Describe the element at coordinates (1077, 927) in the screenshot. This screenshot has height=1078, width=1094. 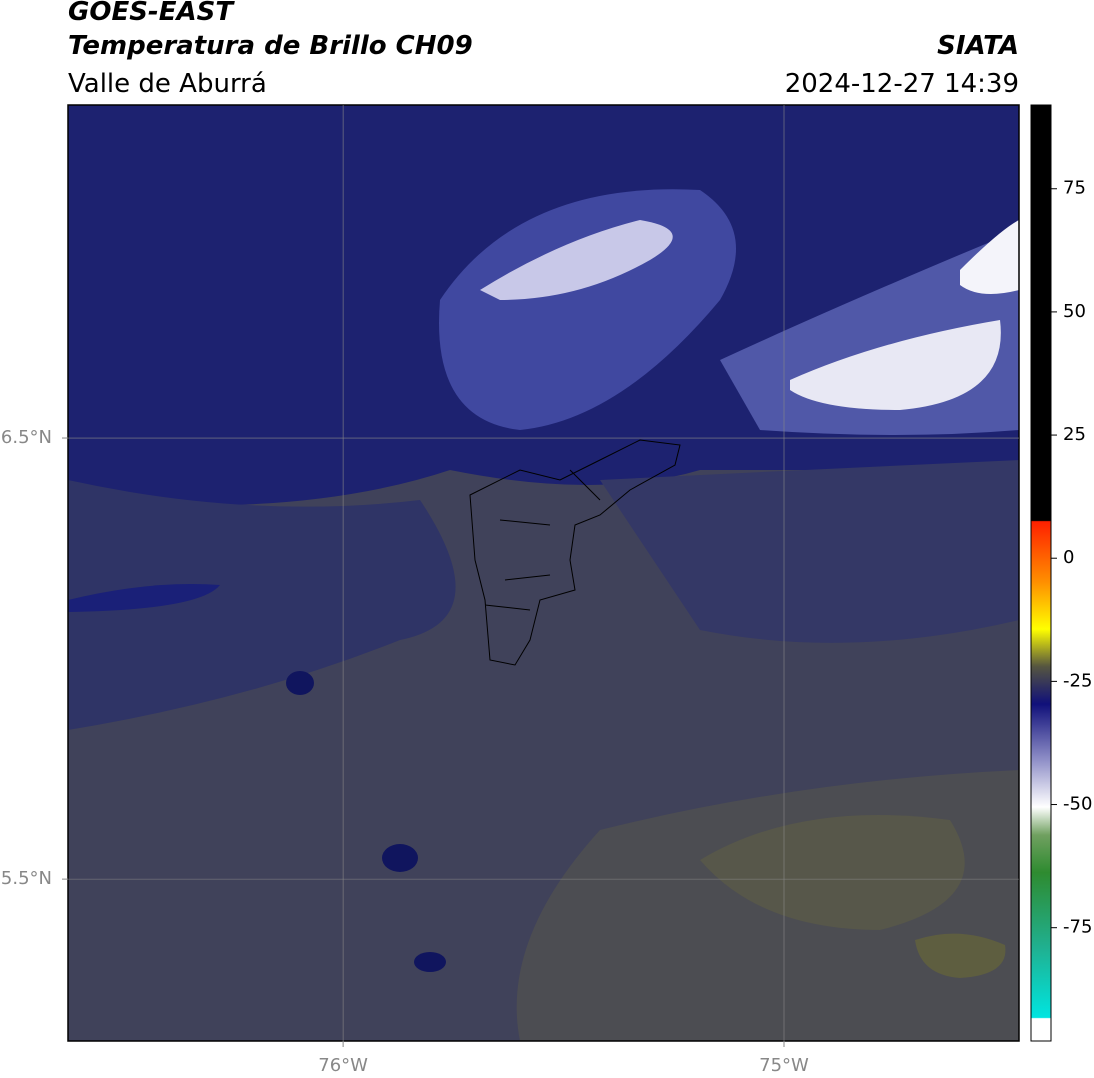
I see `colorbar-tick-label: -75` at that location.